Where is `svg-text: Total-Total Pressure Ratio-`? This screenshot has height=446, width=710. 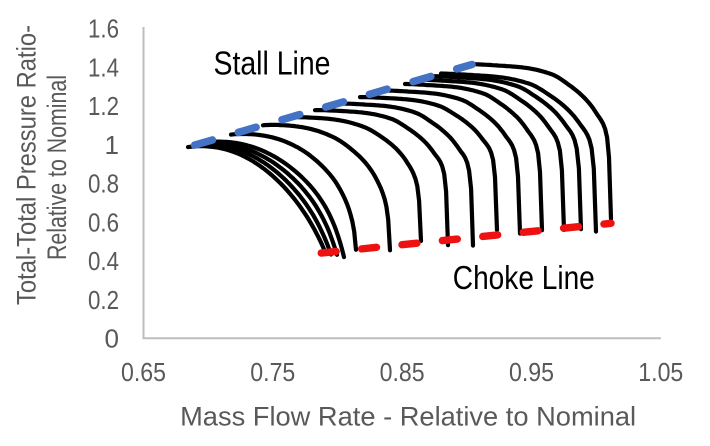
svg-text: Total-Total Pressure Ratio- is located at coordinates (27, 165).